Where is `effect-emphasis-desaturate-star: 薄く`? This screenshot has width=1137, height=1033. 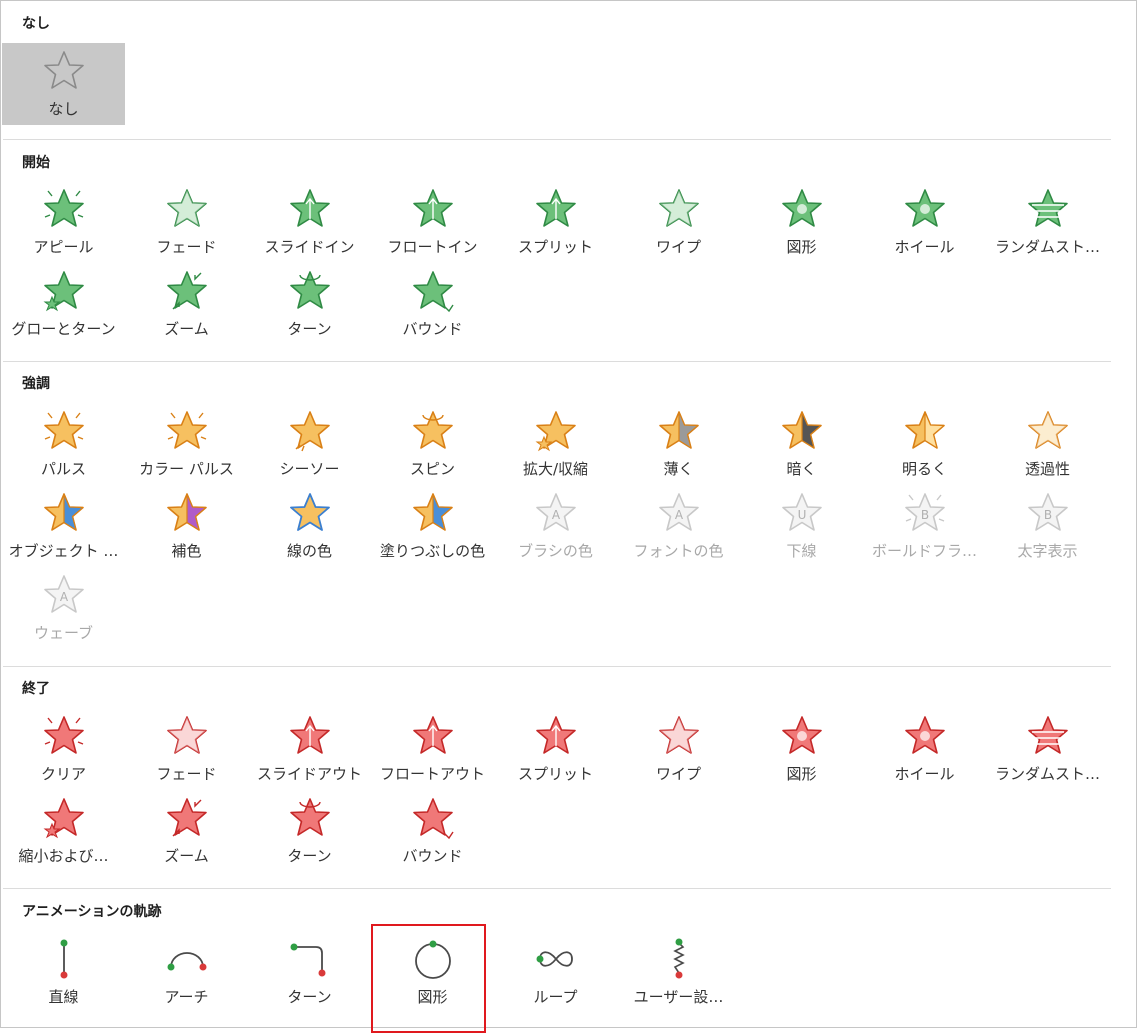
effect-emphasis-desaturate-star: 薄く is located at coordinates (678, 444).